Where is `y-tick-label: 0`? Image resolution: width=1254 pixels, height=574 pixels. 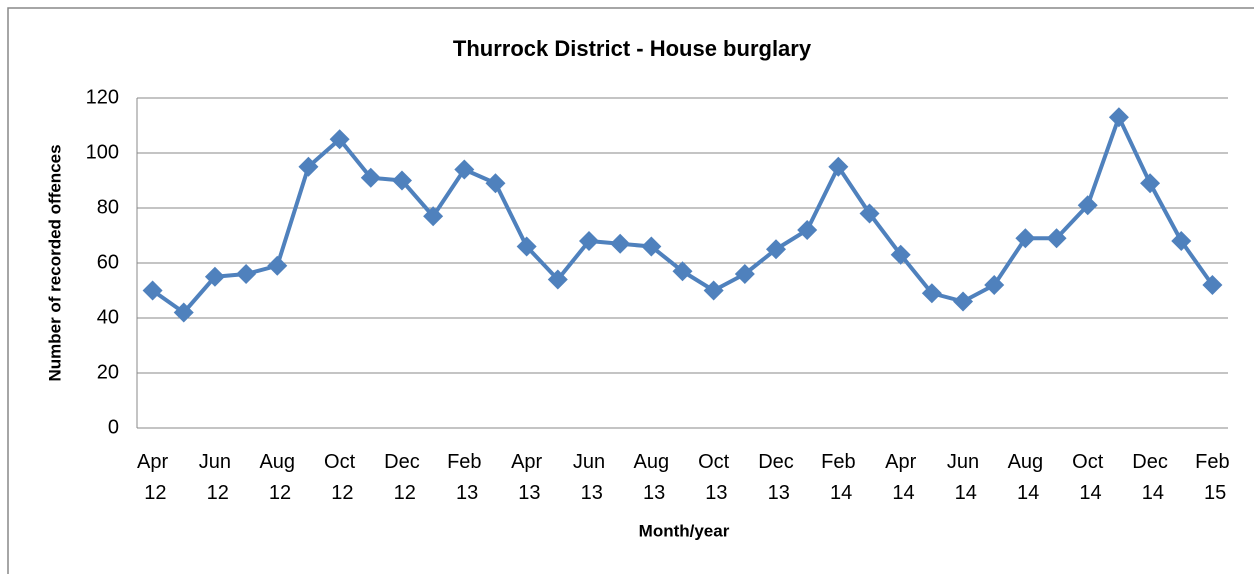 y-tick-label: 0 is located at coordinates (113, 427).